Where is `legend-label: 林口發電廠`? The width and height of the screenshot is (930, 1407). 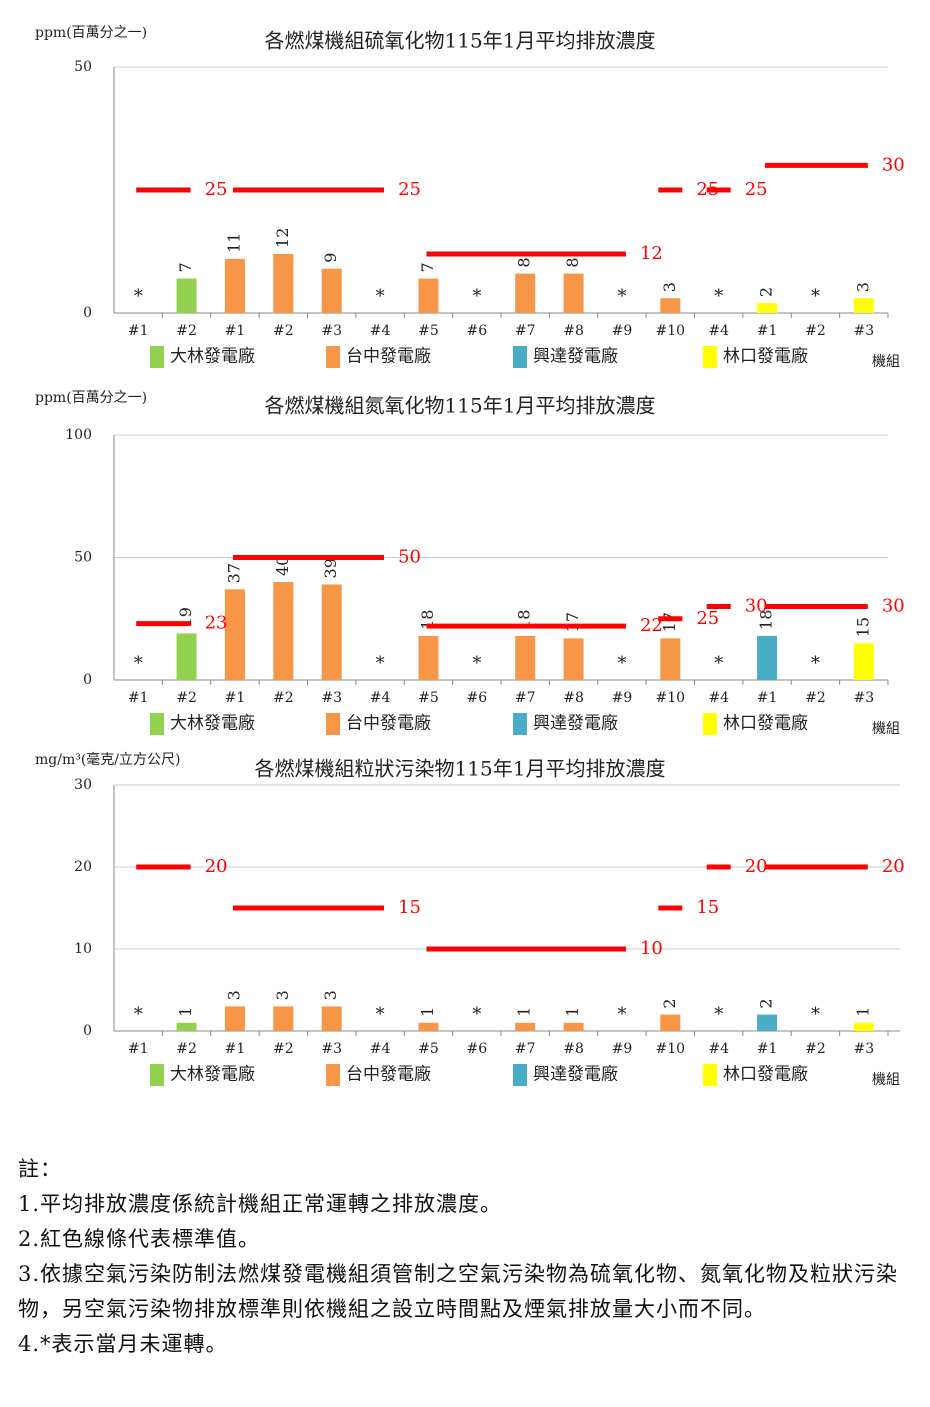 legend-label: 林口發電廠 is located at coordinates (765, 1074).